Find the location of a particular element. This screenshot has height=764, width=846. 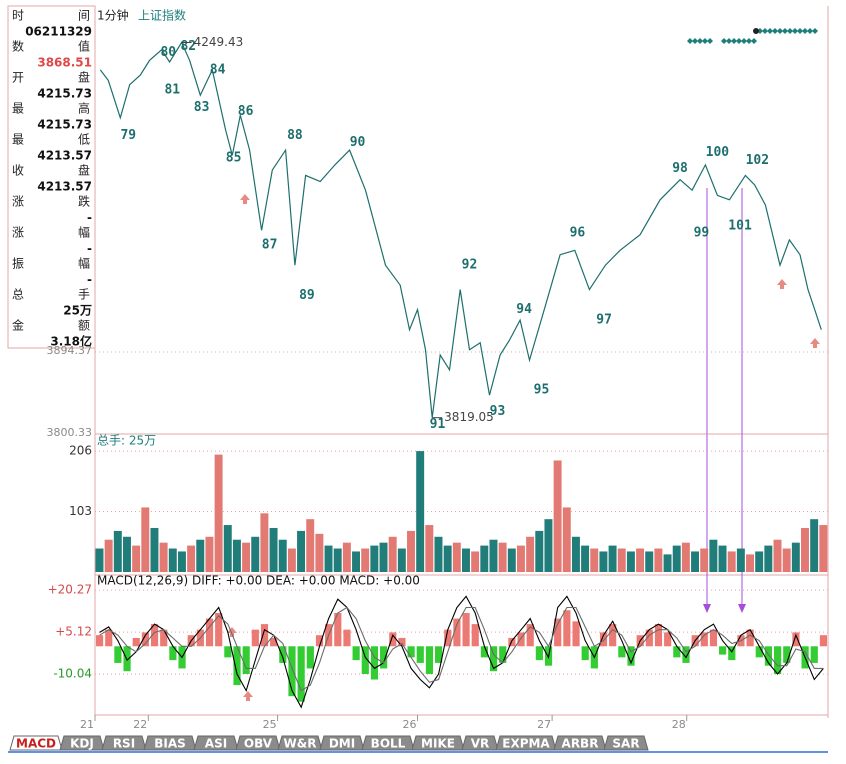

tab: KDJ is located at coordinates (82, 743).